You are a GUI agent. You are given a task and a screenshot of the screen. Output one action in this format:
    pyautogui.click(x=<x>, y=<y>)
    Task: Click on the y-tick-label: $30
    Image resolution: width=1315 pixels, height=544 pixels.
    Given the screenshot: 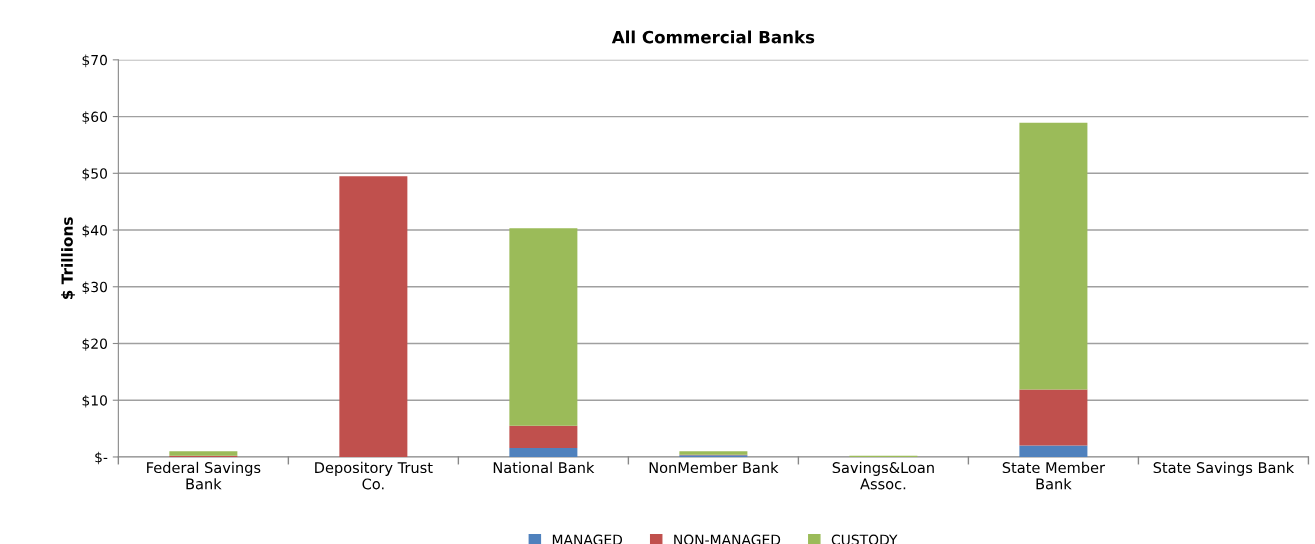 What is the action you would take?
    pyautogui.click(x=95, y=288)
    